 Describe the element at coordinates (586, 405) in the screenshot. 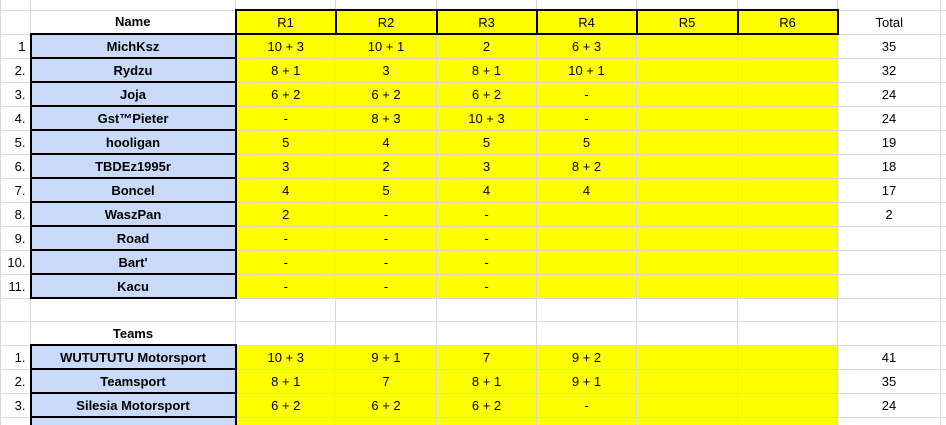

I see `team-round-score-cell-r4: -` at that location.